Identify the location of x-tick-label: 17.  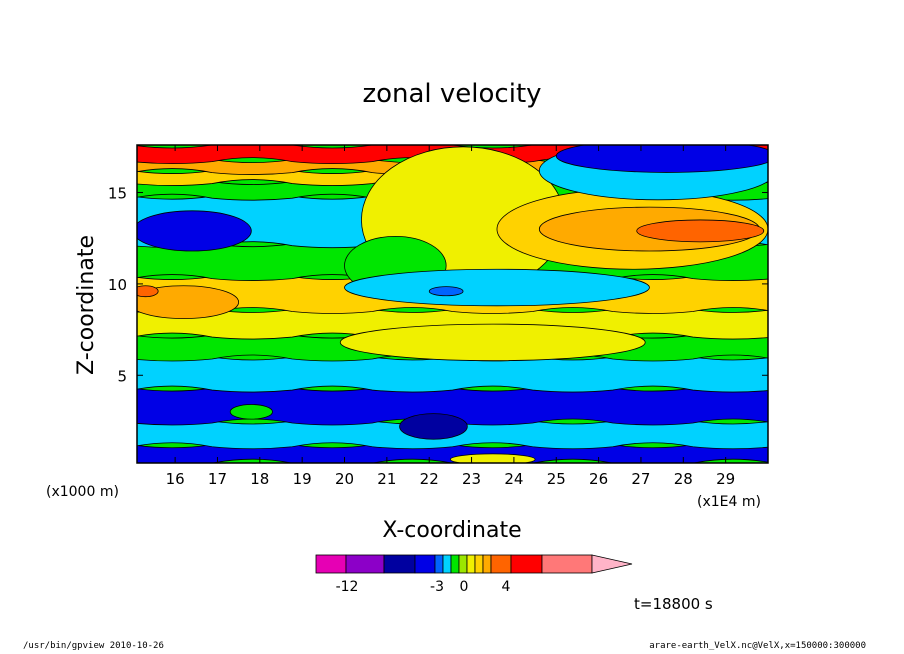
(217, 479).